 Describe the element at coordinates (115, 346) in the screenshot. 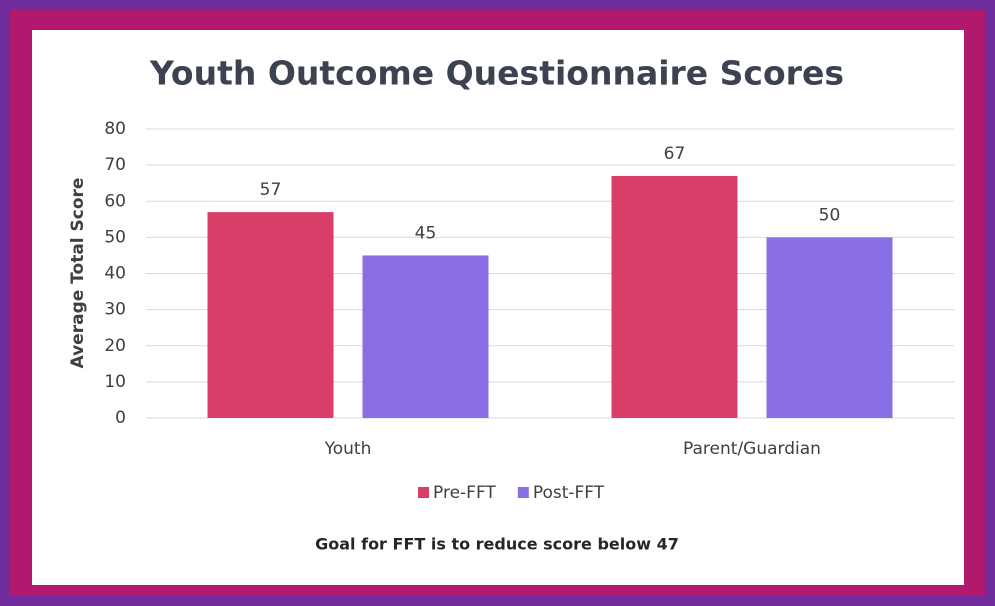

I see `y-tick-label: 20` at that location.